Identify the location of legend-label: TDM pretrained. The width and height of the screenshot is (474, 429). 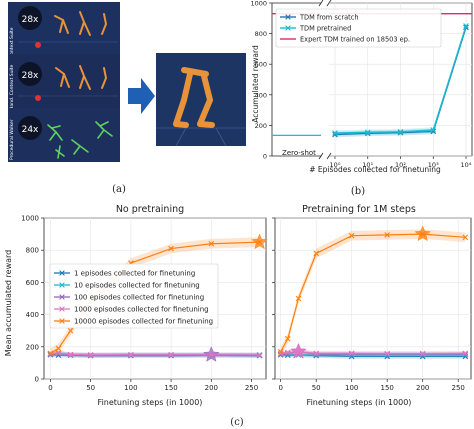
(325, 29).